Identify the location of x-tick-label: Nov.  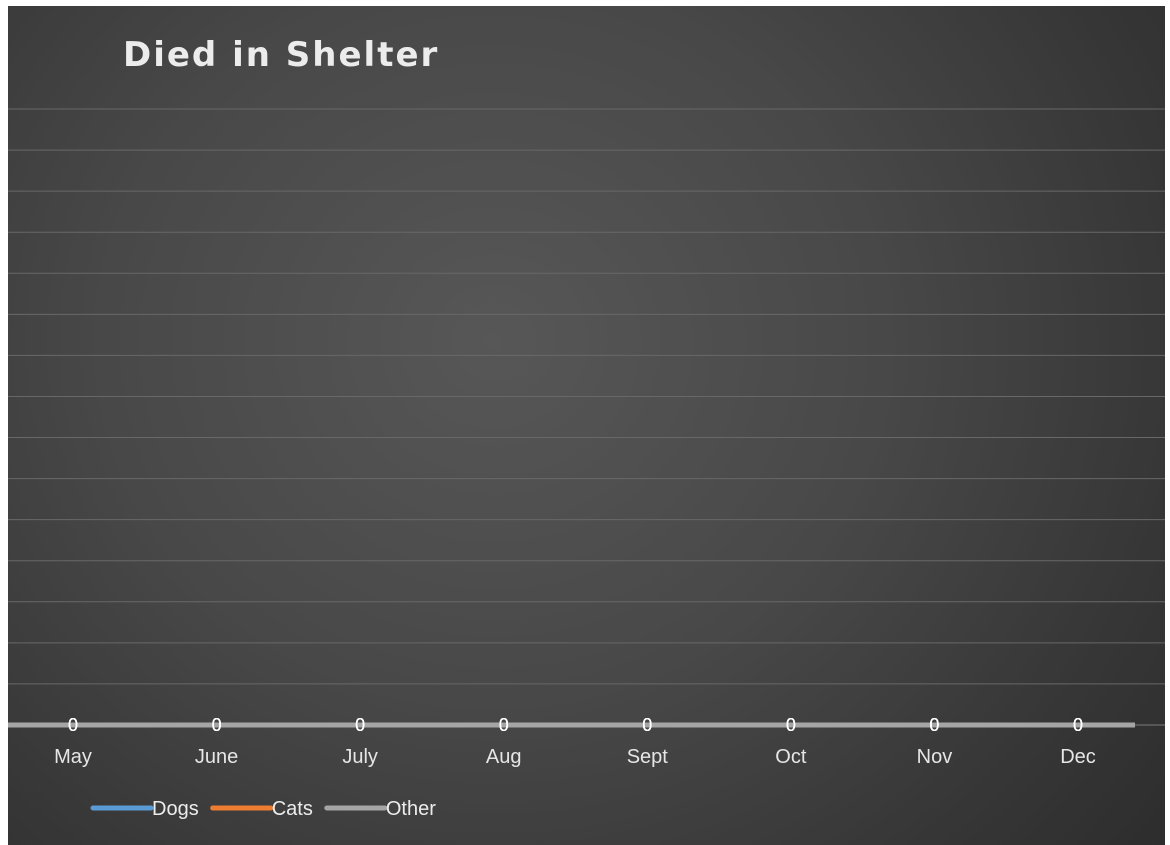
(935, 757).